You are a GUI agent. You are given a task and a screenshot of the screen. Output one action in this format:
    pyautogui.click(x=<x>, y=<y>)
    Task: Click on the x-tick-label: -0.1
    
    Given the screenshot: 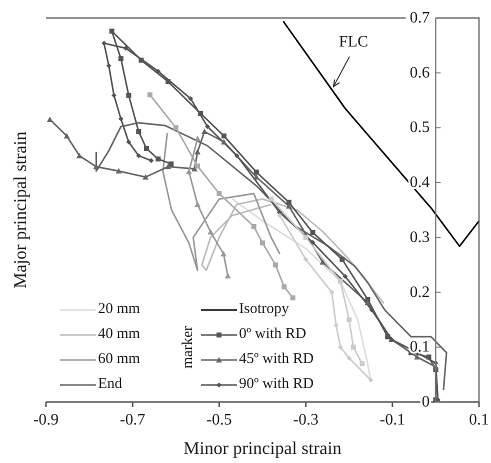 What is the action you would take?
    pyautogui.click(x=393, y=419)
    